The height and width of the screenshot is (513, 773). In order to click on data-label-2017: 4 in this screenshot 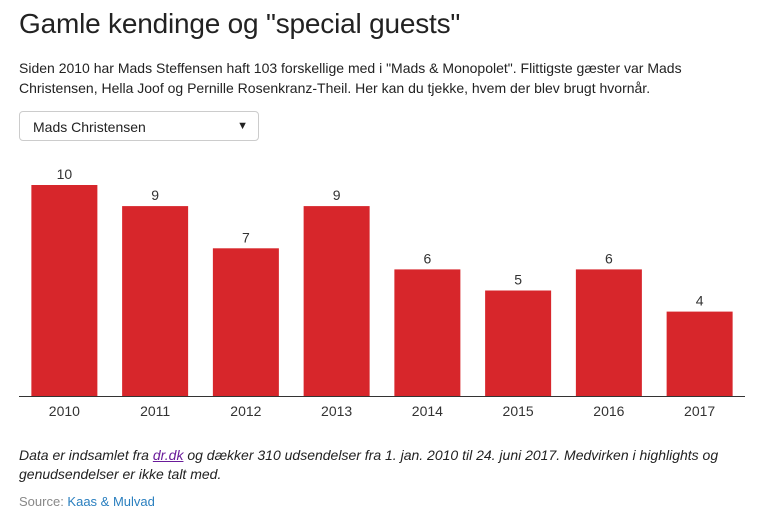, I will do `click(700, 301)`.